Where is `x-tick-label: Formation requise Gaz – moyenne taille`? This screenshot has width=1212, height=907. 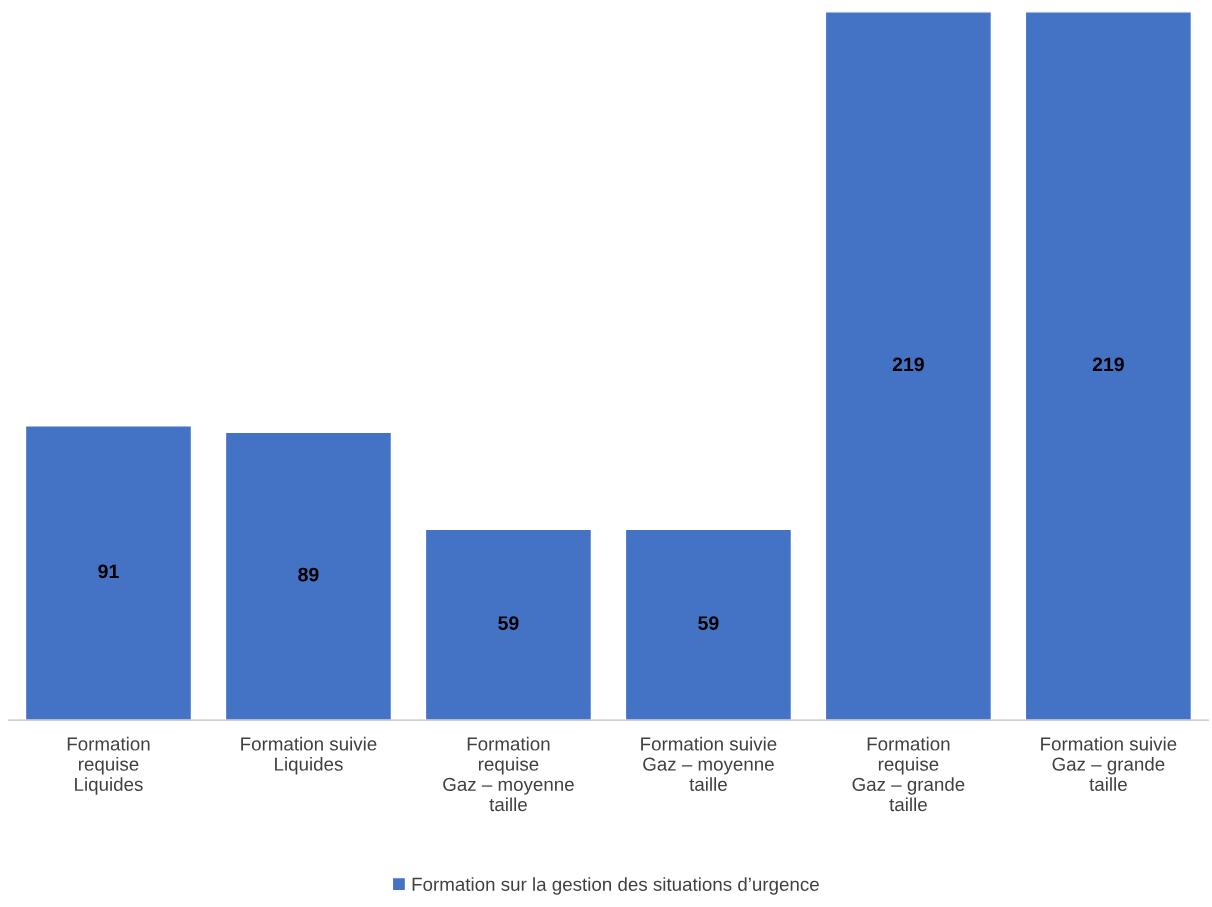
x-tick-label: Formation requise Gaz – moyenne taille is located at coordinates (508, 774).